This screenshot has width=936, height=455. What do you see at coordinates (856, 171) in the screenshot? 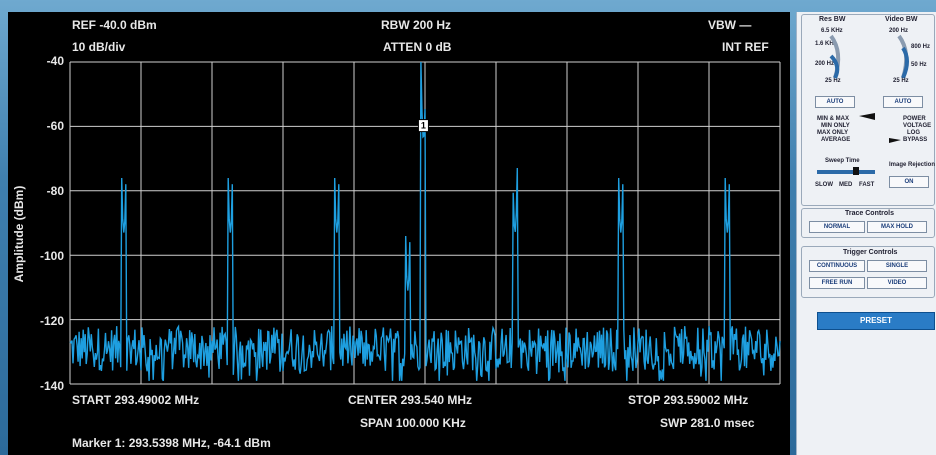
I see `sweep-time-thumb` at bounding box center [856, 171].